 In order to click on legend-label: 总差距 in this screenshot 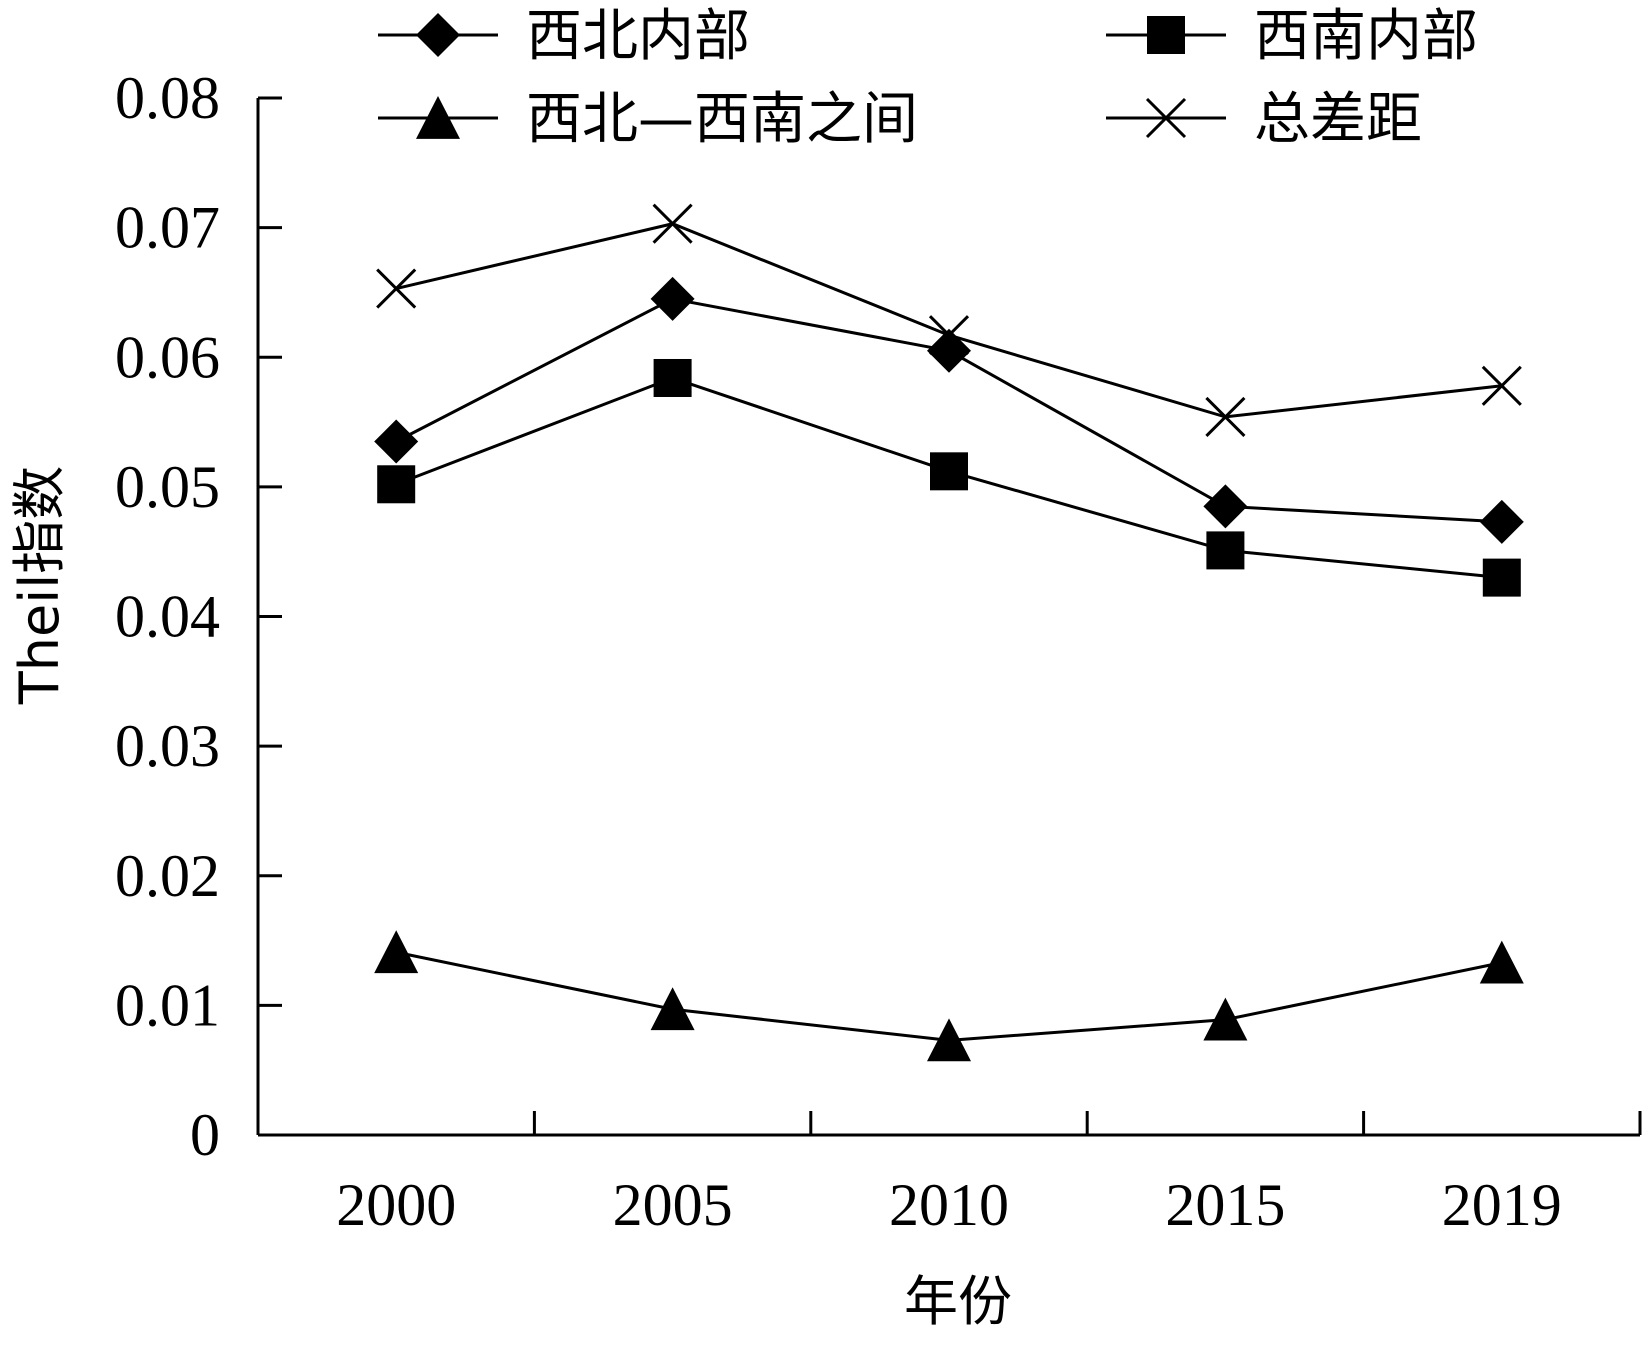, I will do `click(1338, 119)`.